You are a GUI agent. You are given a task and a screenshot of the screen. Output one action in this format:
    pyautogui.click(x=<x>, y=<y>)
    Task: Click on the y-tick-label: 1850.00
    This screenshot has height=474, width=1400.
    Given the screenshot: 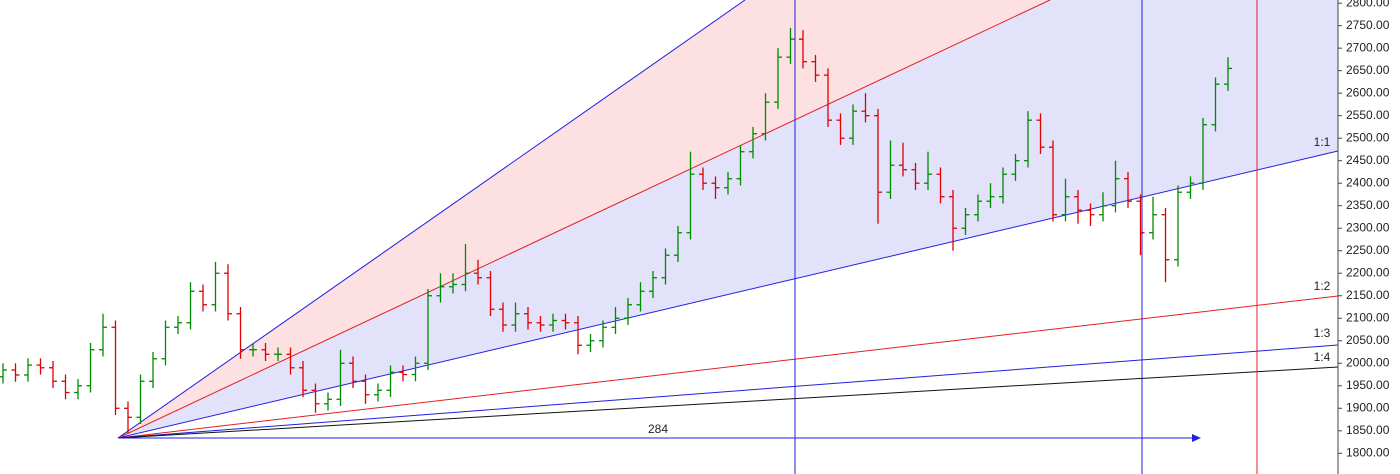 What is the action you would take?
    pyautogui.click(x=1368, y=430)
    